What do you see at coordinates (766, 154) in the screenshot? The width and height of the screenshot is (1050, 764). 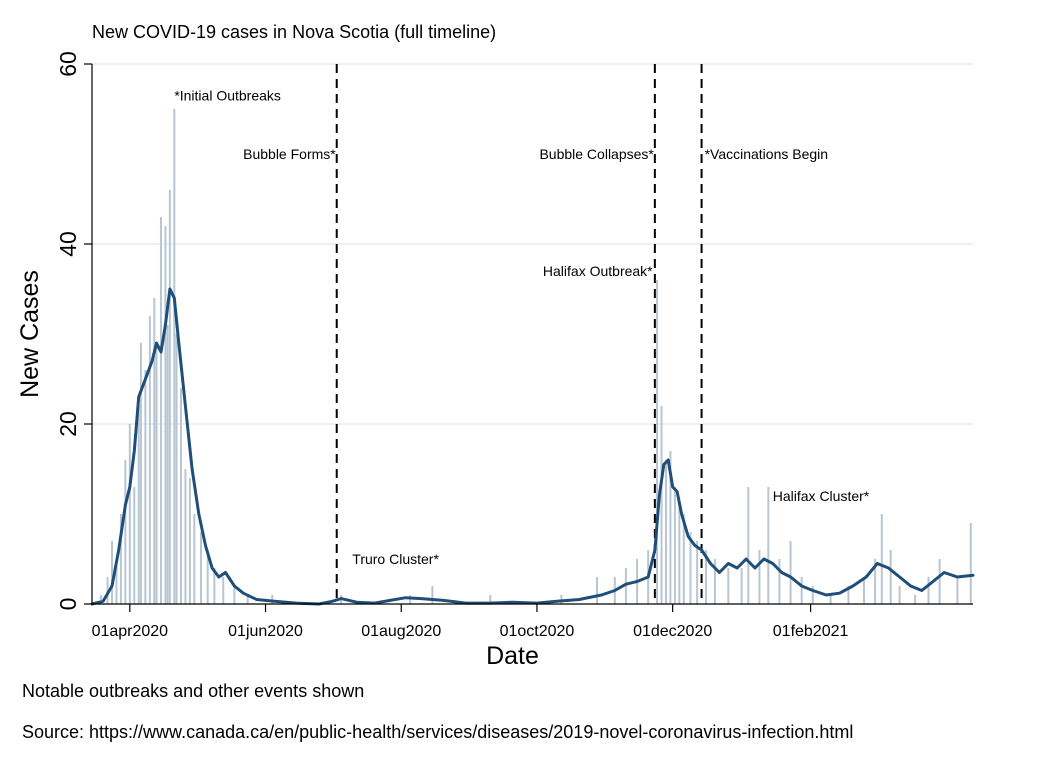 I see `event-label-2: *Vaccinations Begin` at bounding box center [766, 154].